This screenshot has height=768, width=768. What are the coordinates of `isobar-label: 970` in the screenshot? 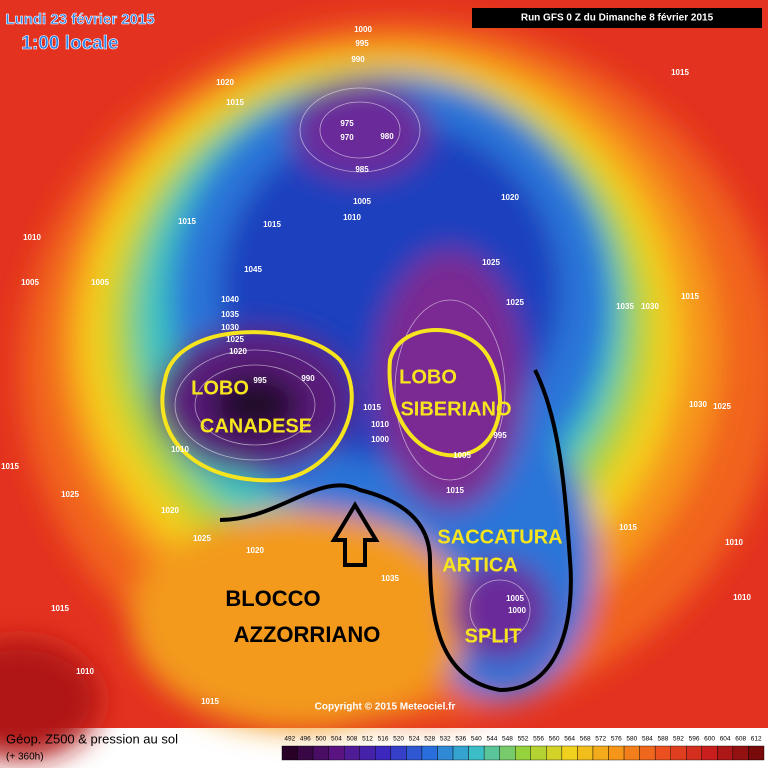 It's located at (347, 137).